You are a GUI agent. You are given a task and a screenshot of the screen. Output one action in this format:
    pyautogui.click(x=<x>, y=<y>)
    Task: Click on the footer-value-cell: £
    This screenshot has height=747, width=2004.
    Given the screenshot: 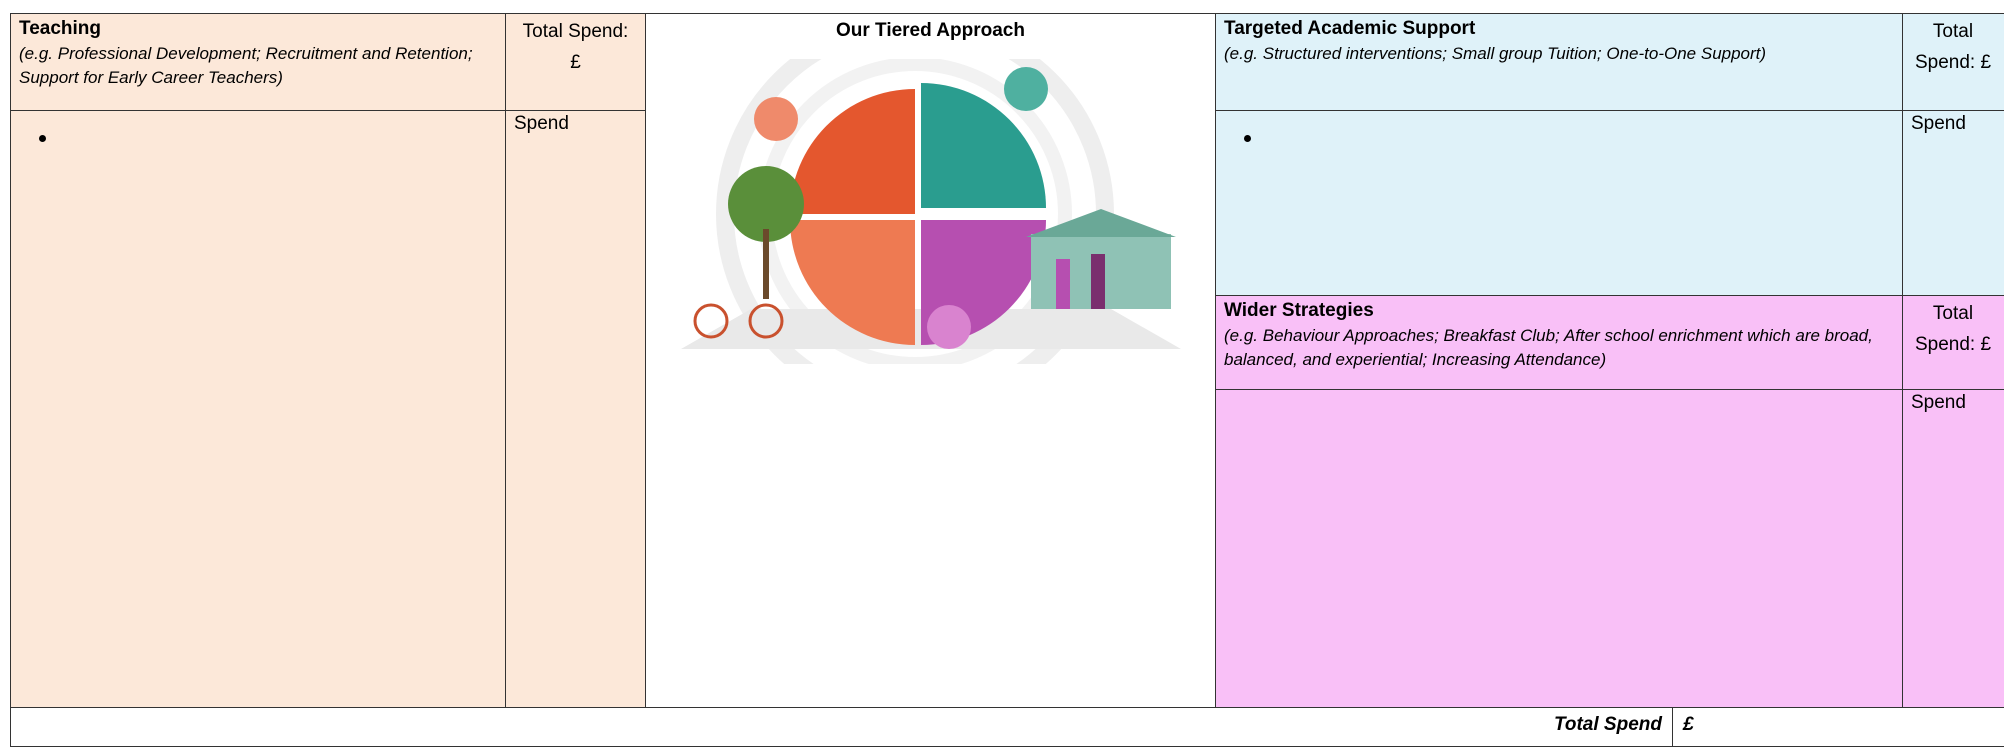 What is the action you would take?
    pyautogui.click(x=1838, y=727)
    